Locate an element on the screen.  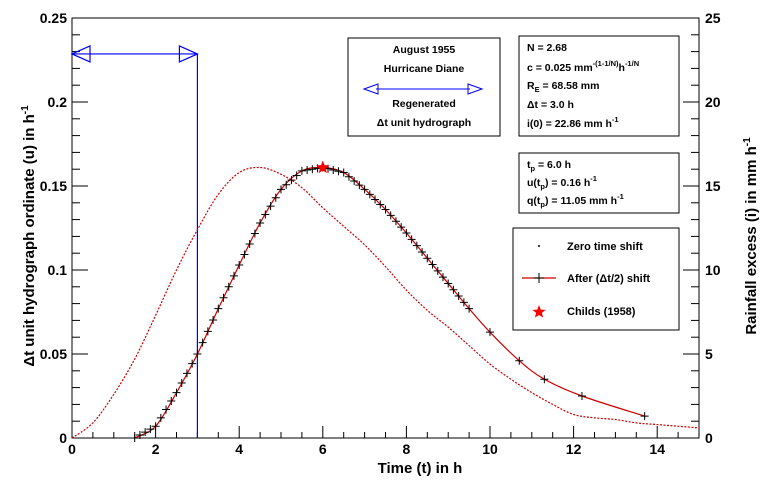
y-axis-label: Δt unit hydrograph ordinate (u) in h-1 is located at coordinates (29, 236).